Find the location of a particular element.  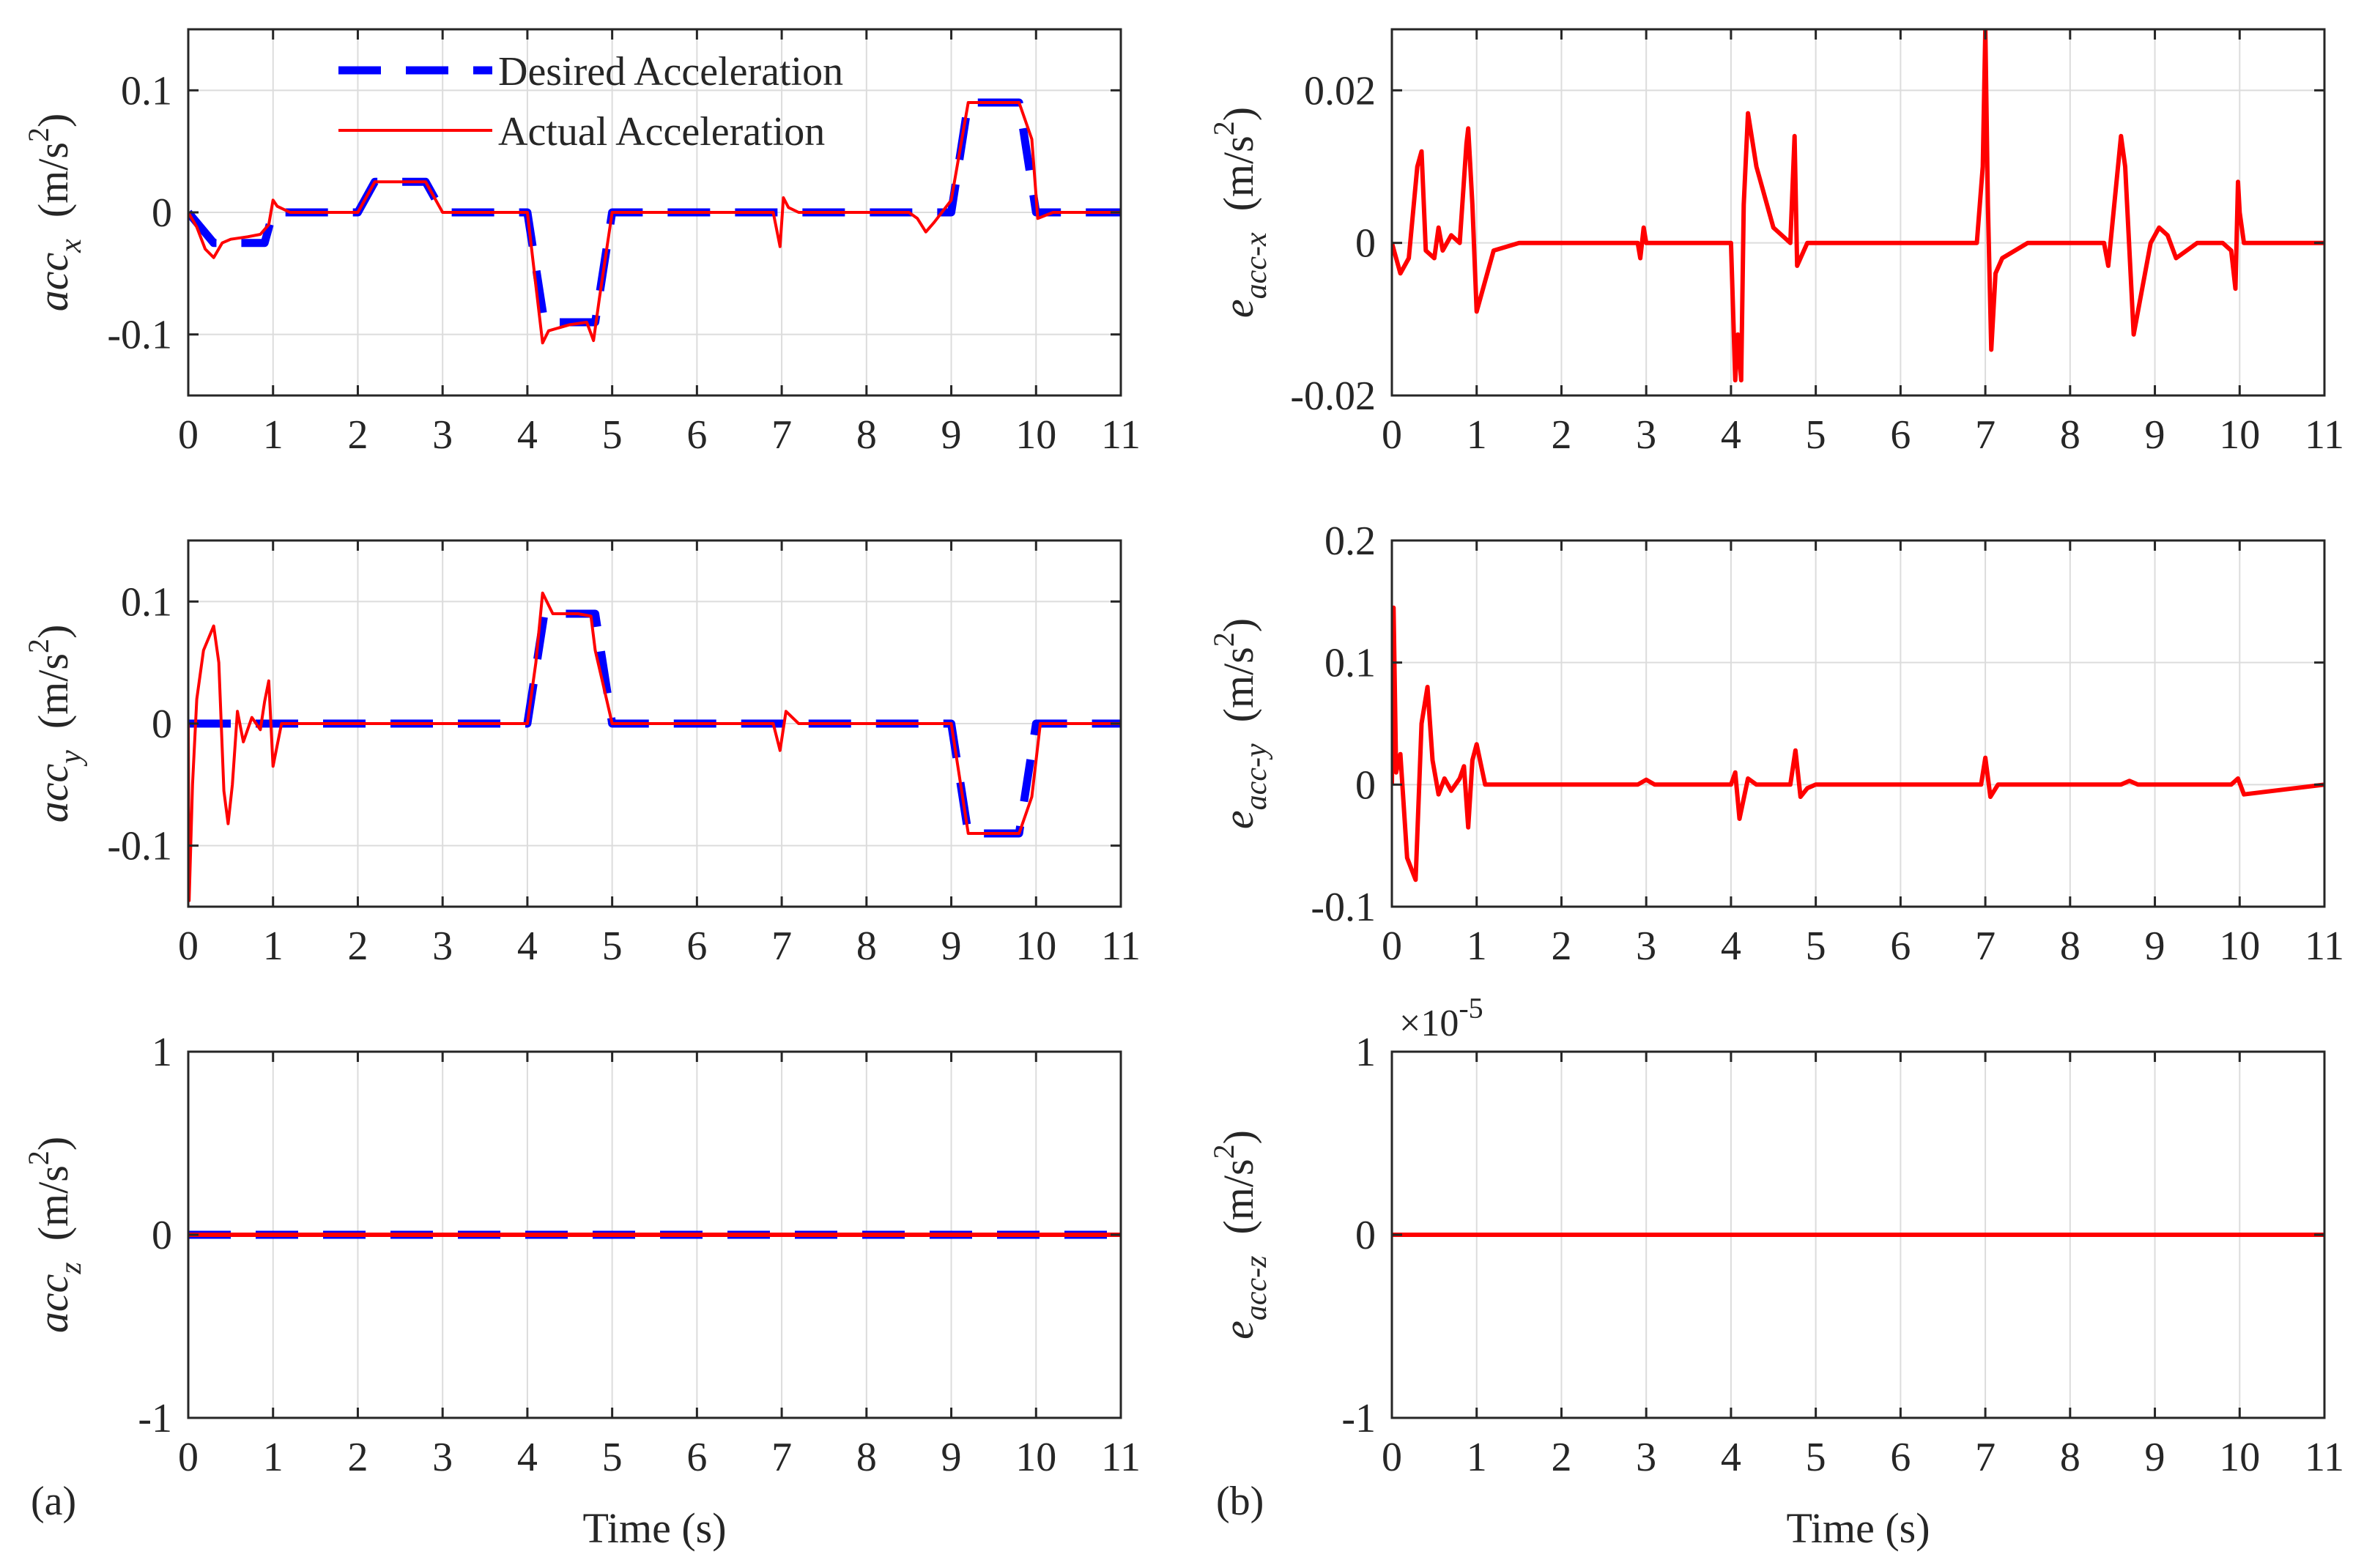

y-tick-label: 0.2 is located at coordinates (1350, 541).